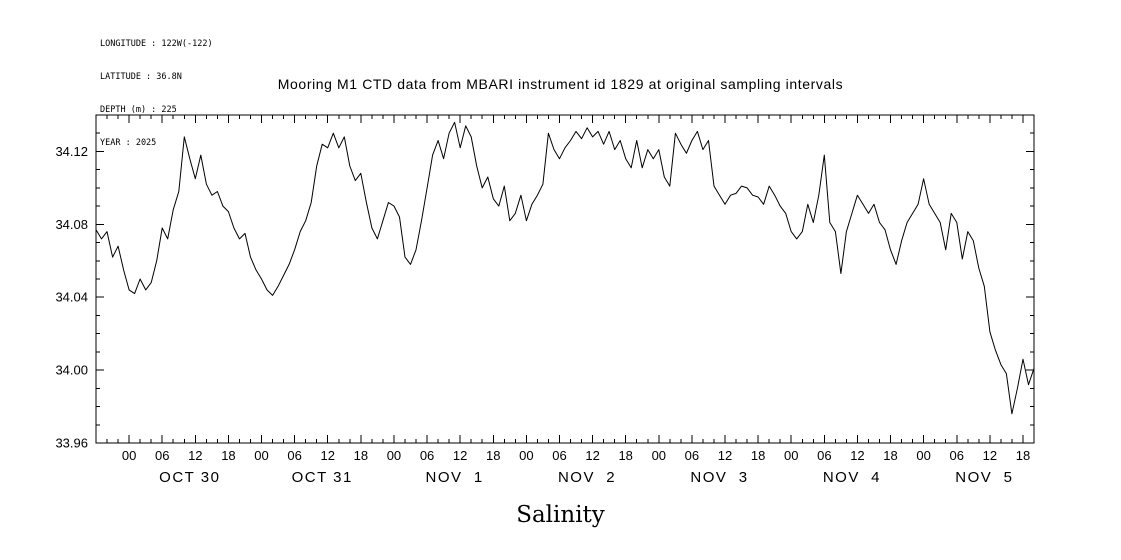  What do you see at coordinates (71, 370) in the screenshot?
I see `y-tick-label: 34.00` at bounding box center [71, 370].